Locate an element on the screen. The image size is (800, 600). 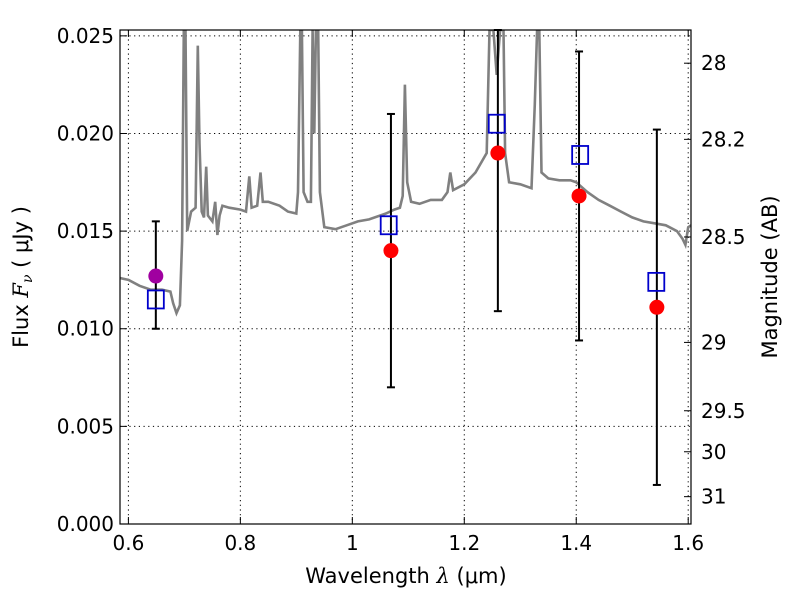
x-tick-label: 1.4 is located at coordinates (576, 543).